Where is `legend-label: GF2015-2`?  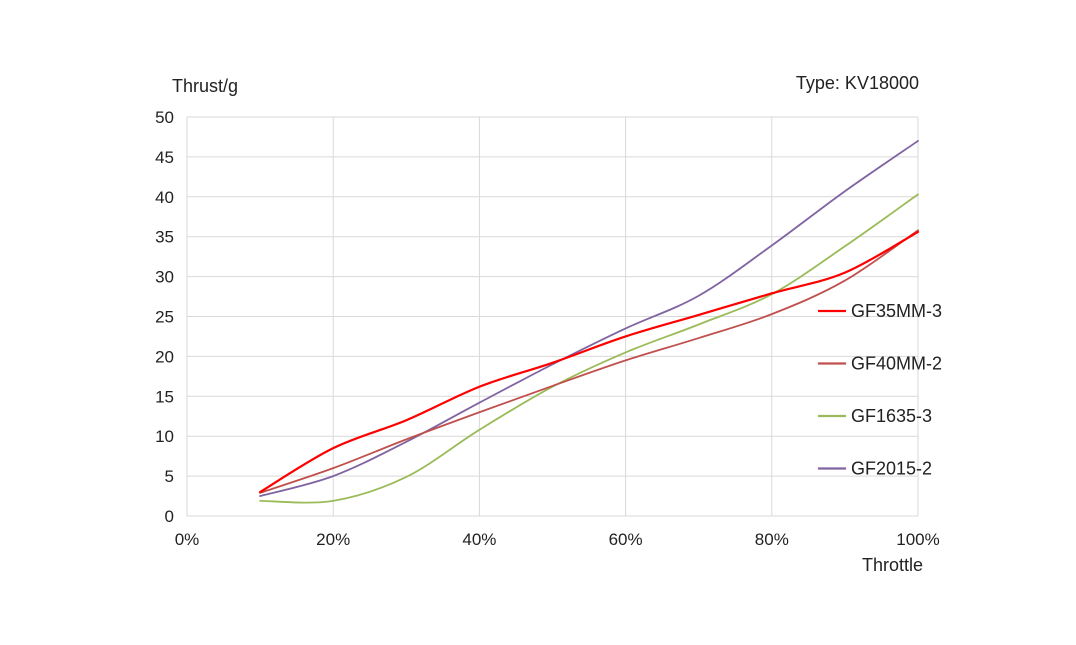
legend-label: GF2015-2 is located at coordinates (891, 469).